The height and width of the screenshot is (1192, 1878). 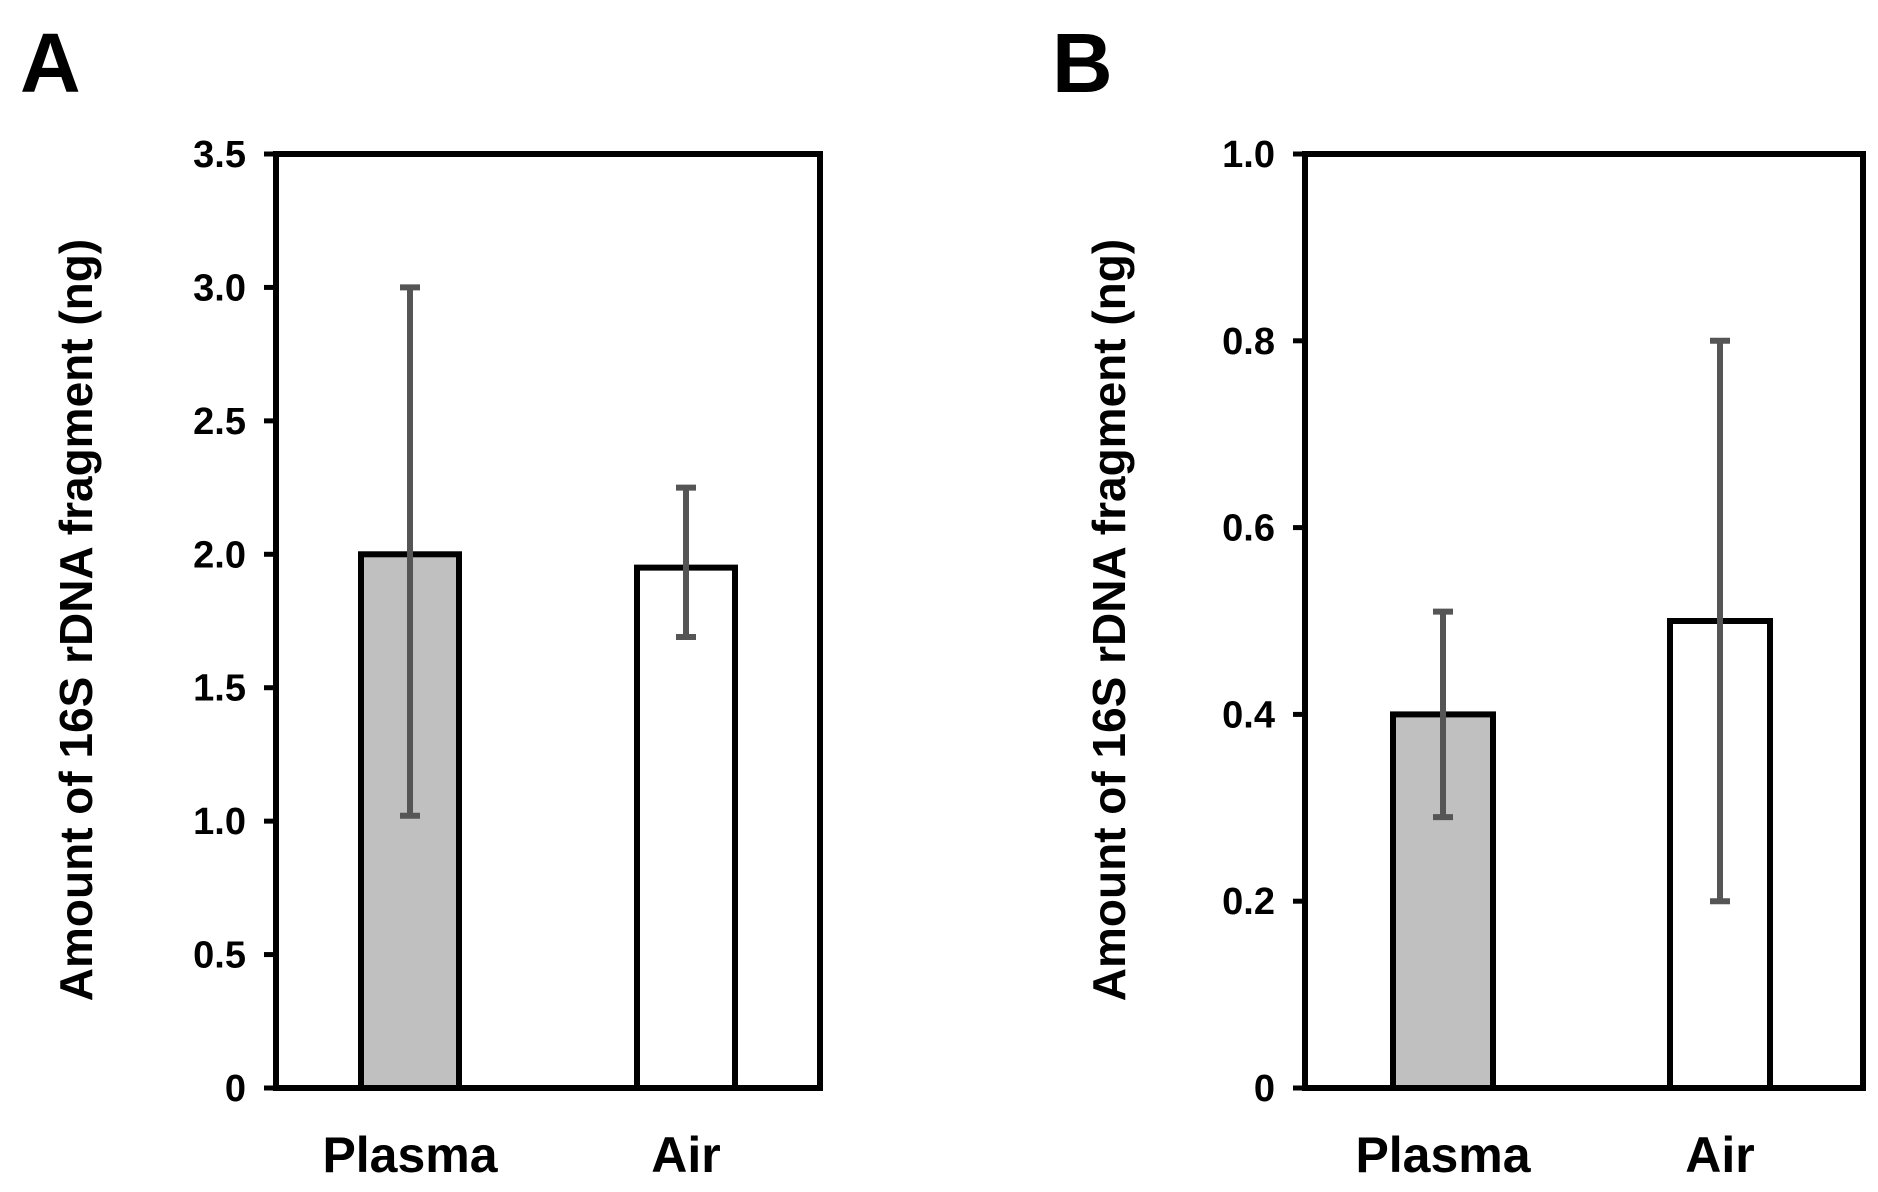 I want to click on panel-b-y-tick-label: 0.8, so click(x=1248, y=342).